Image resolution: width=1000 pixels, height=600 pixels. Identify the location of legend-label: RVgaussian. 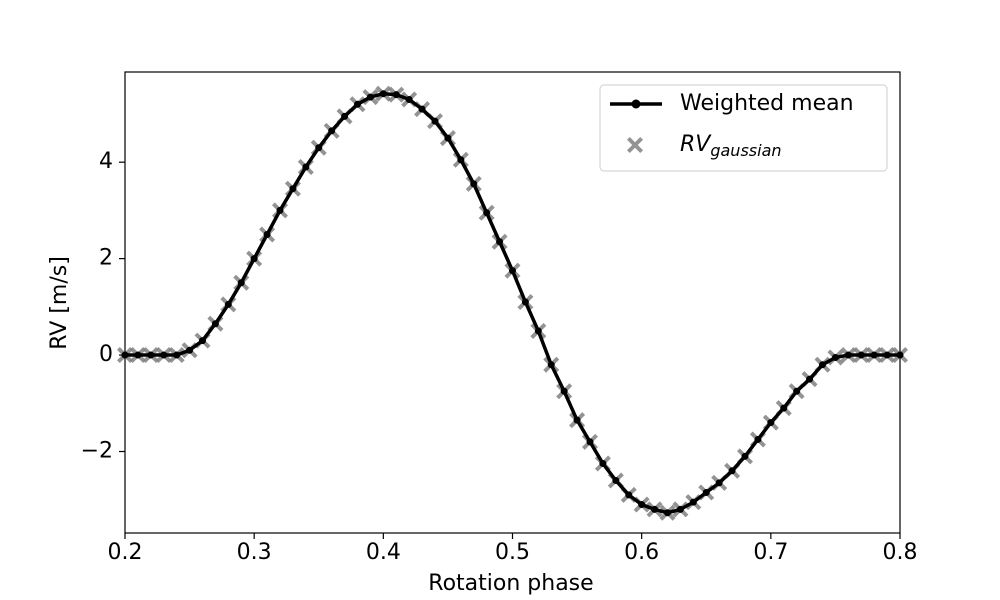
(731, 146).